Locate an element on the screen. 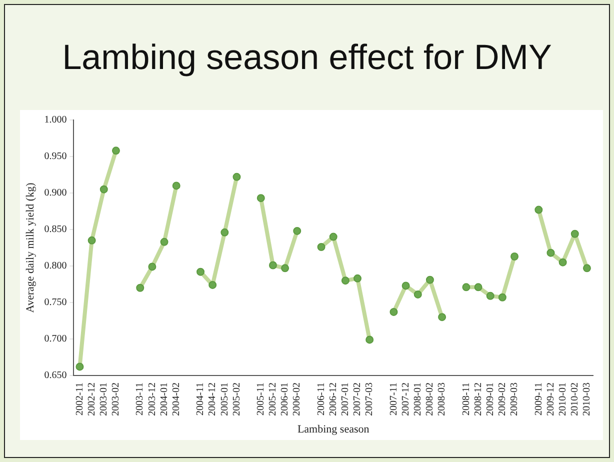 This screenshot has width=614, height=462. x-tick-label: 2008-01 is located at coordinates (418, 399).